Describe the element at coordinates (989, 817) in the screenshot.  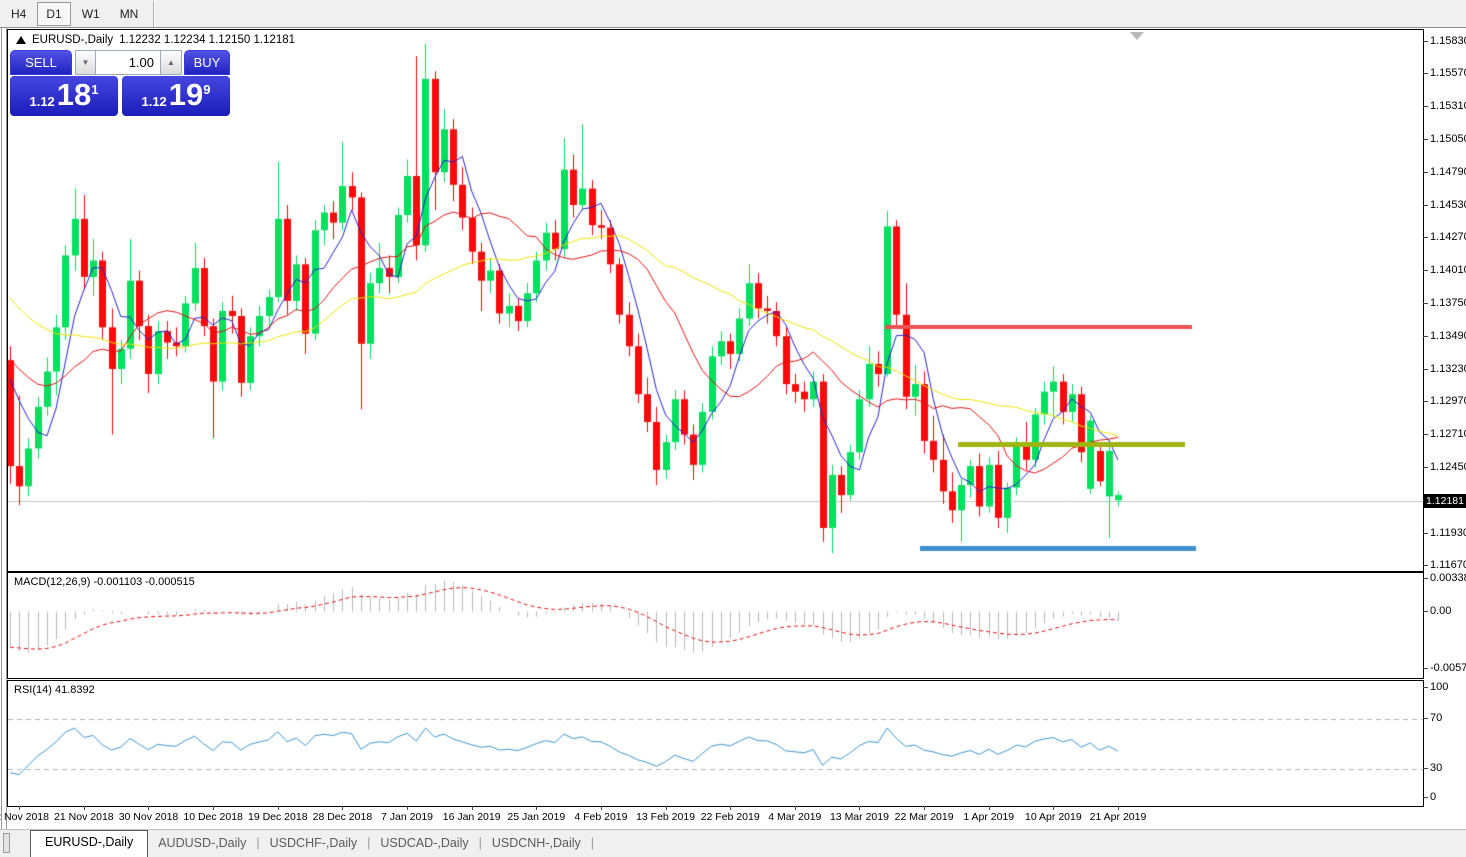
I see `time-axis-label: 1 Apr 2019` at that location.